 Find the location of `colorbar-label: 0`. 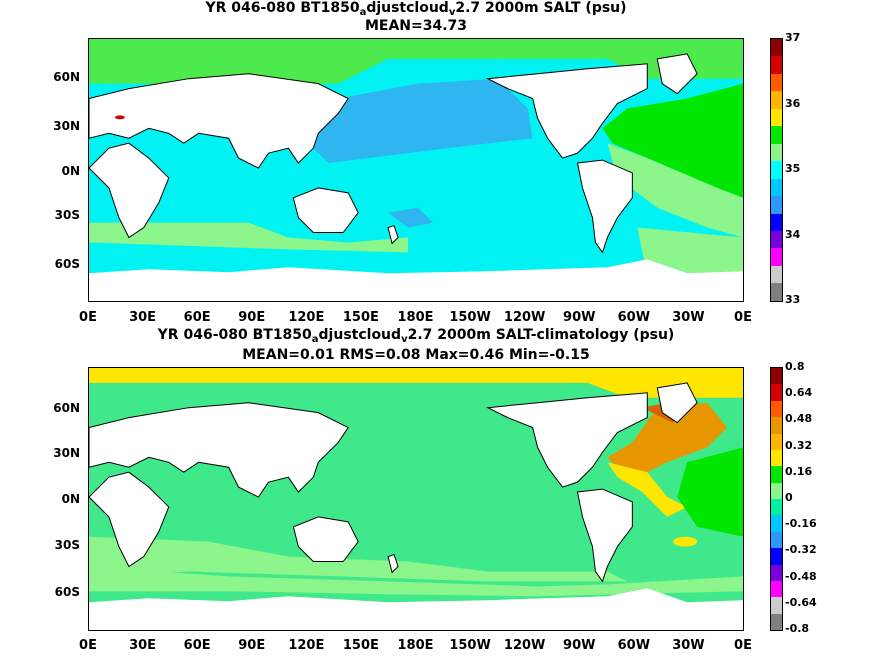

colorbar-label: 0 is located at coordinates (789, 497).